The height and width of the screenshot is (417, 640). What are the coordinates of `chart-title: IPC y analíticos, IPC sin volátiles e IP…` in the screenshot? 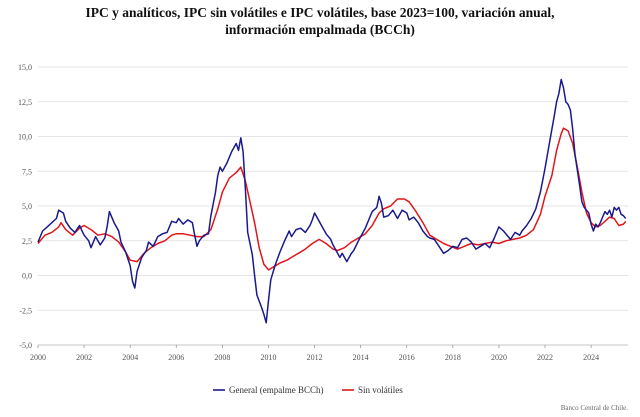 It's located at (320, 21).